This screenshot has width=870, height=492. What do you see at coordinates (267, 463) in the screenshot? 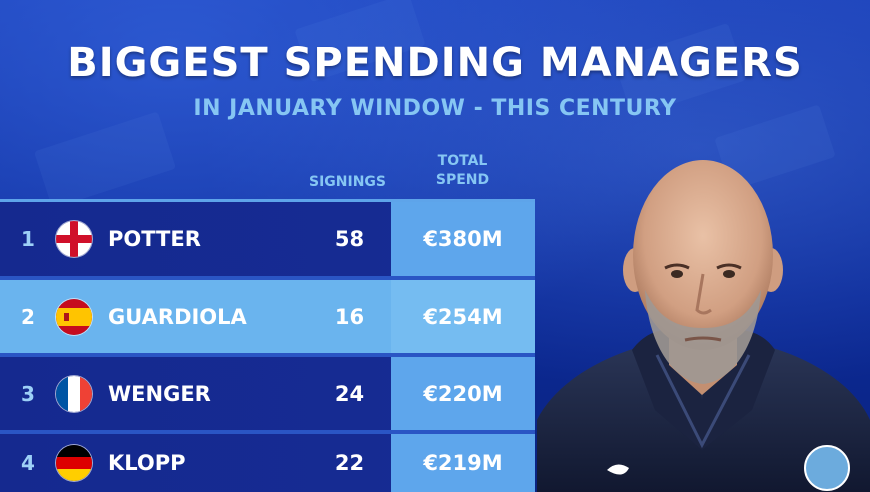
I see `table-row: 4 KLOPP 22 €219M` at bounding box center [267, 463].